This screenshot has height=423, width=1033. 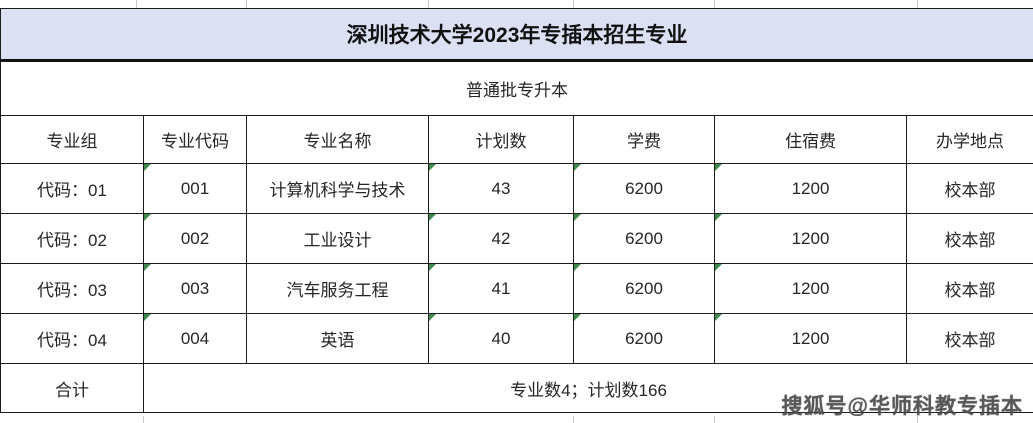 What do you see at coordinates (72, 139) in the screenshot?
I see `col-header-major-group: 专业组` at bounding box center [72, 139].